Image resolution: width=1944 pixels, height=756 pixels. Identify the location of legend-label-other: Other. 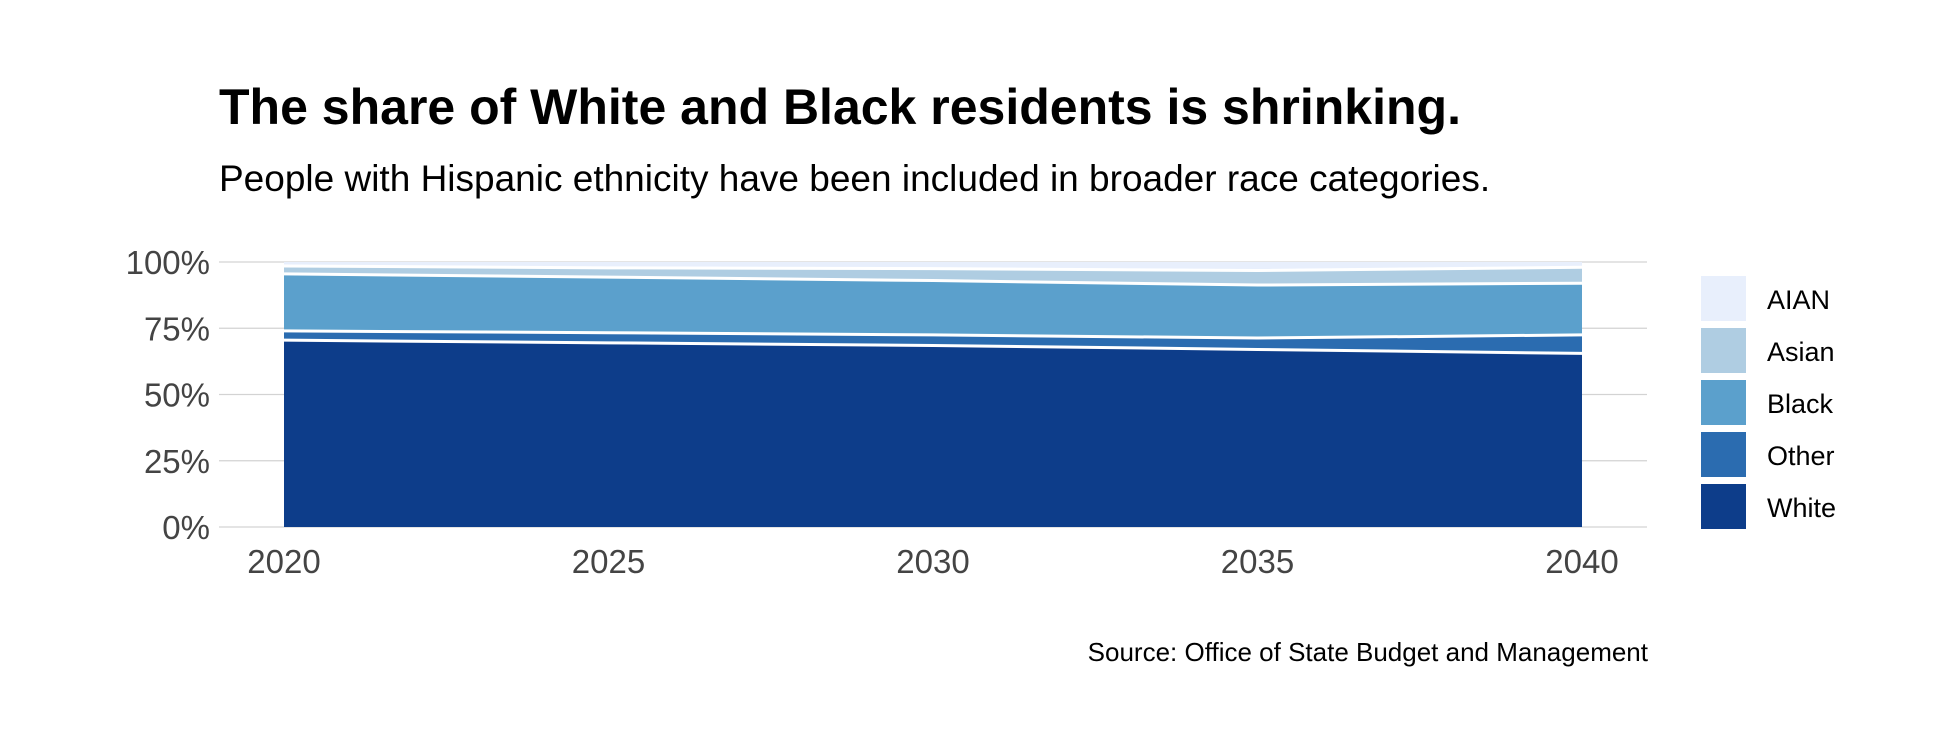
(1801, 456).